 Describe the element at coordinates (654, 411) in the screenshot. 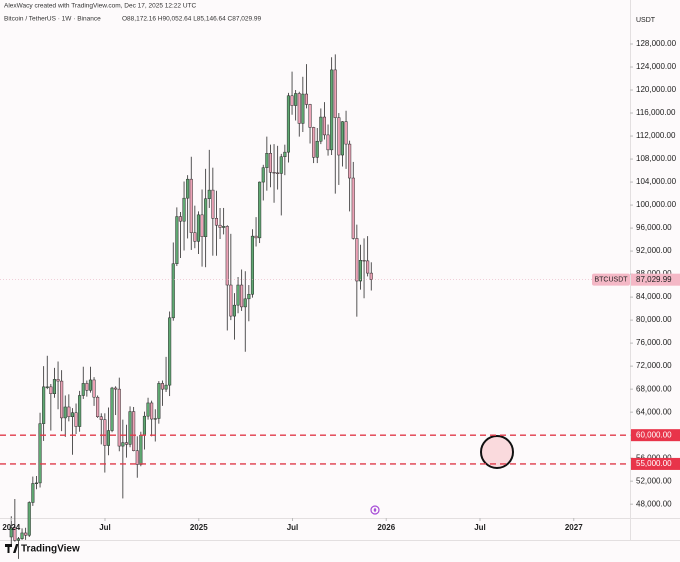

I see `y-tick-label: 64,000.00` at that location.